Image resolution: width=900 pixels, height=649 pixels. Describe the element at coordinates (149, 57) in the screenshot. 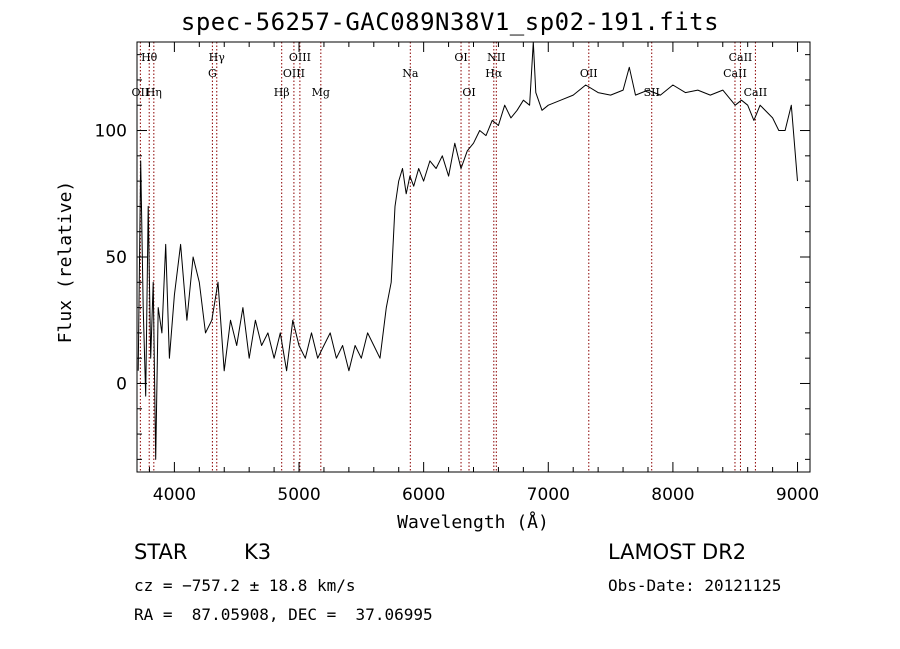

I see `spectral-line-label: Hθ` at that location.